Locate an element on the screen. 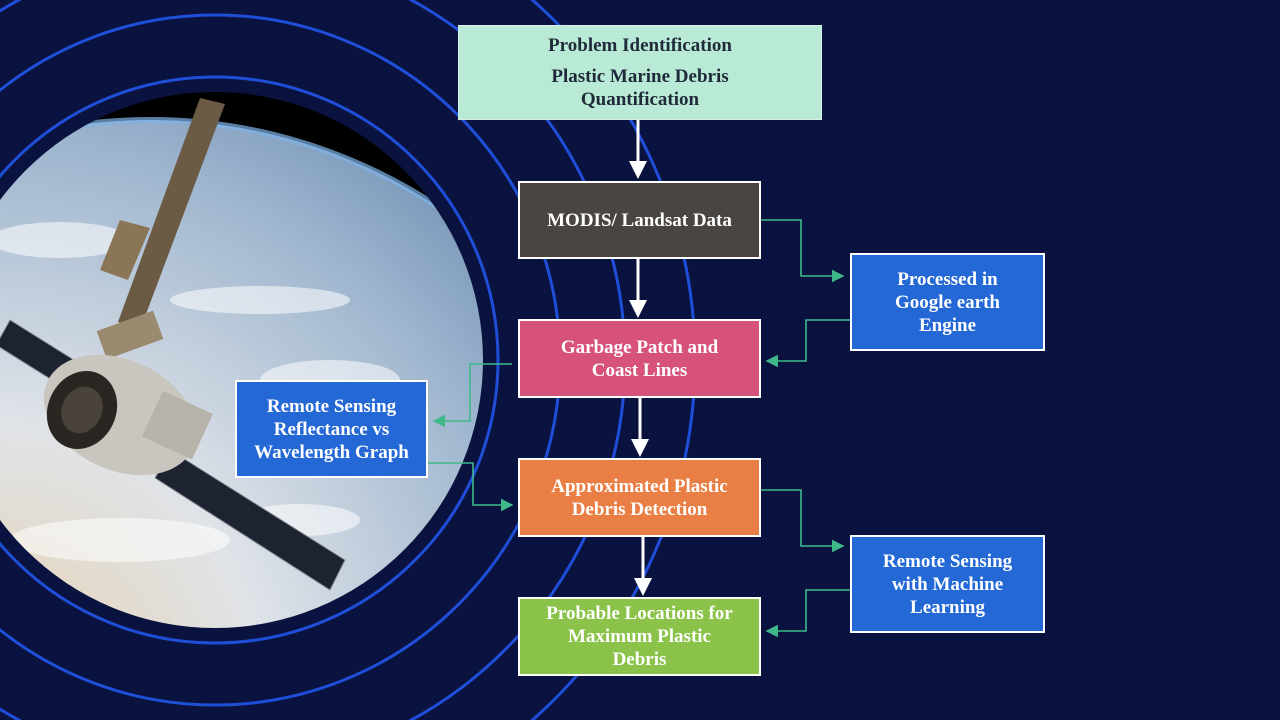  probable-line-2: Maximum Plastic is located at coordinates (639, 636).